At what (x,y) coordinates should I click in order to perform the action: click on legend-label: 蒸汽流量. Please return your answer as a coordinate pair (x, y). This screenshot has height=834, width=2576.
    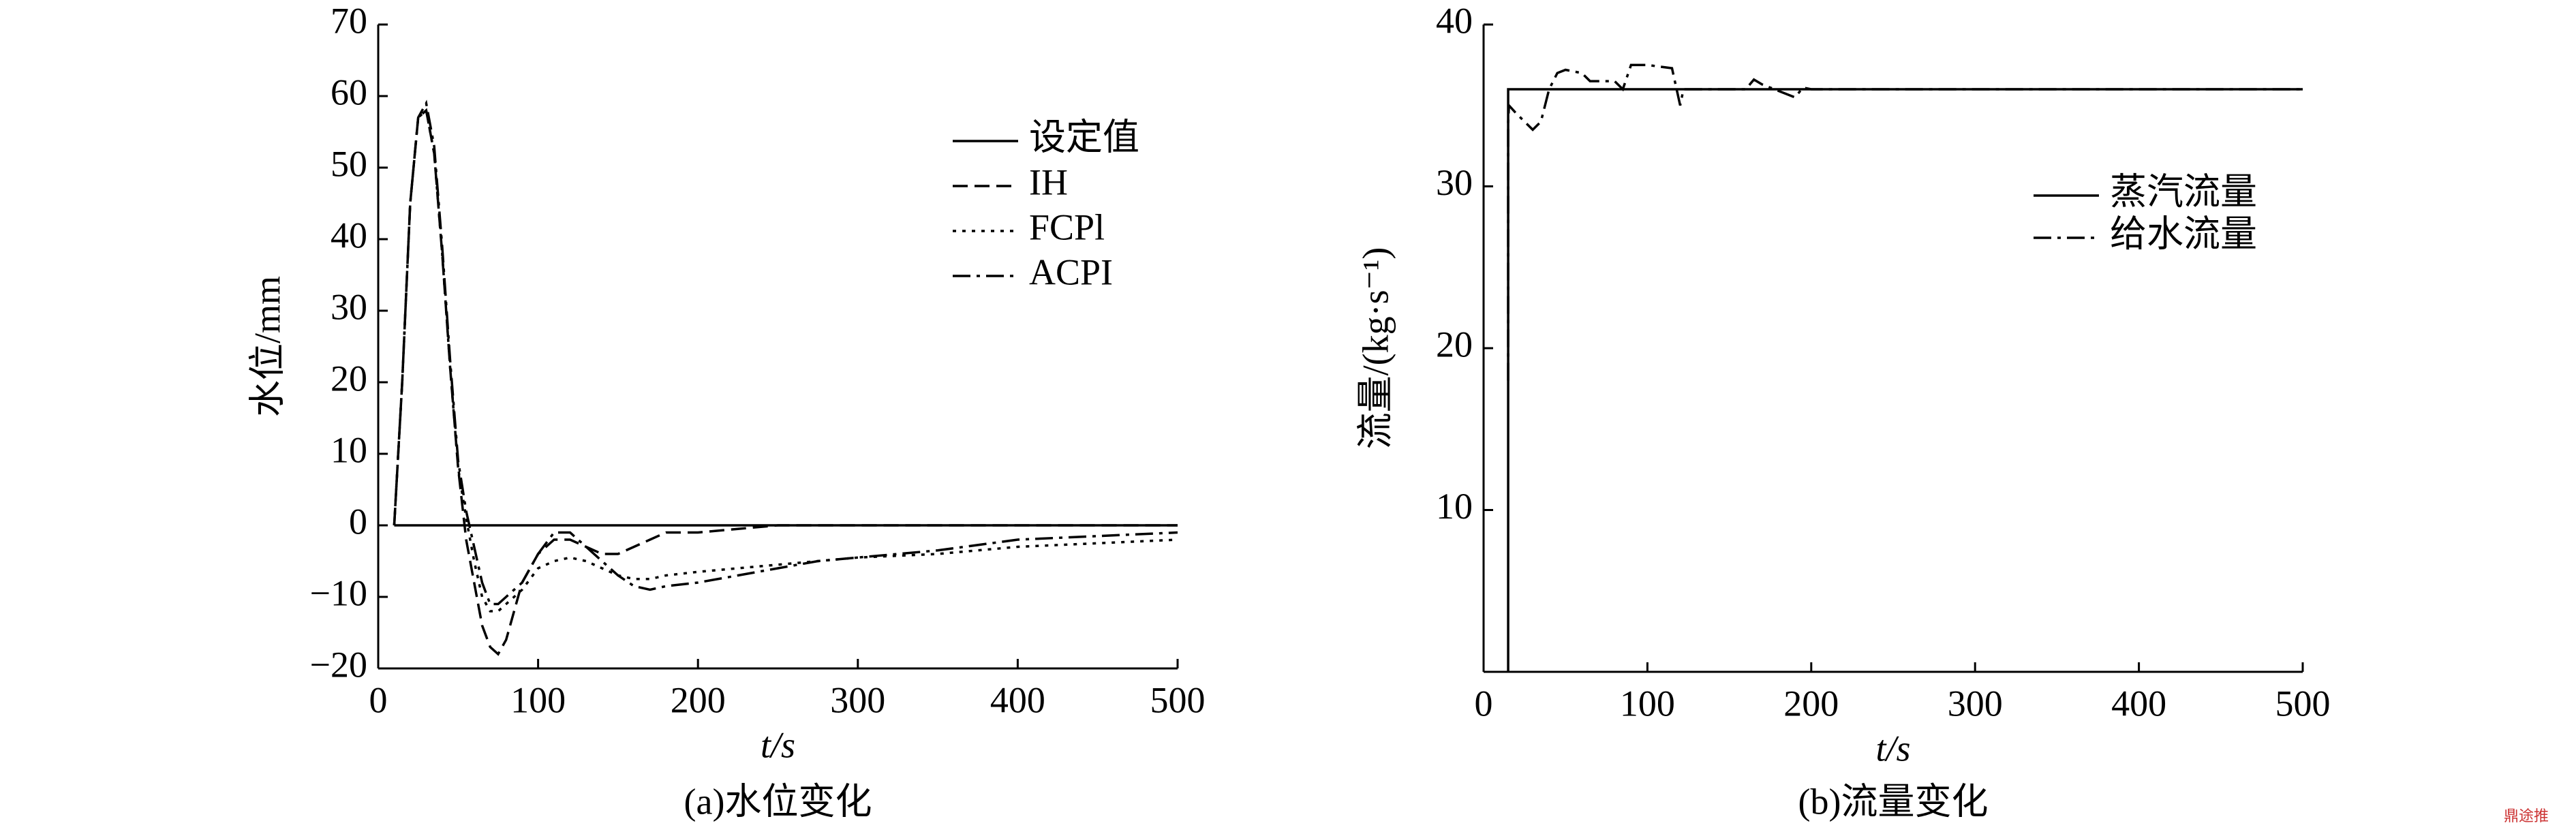
    Looking at the image, I should click on (2183, 191).